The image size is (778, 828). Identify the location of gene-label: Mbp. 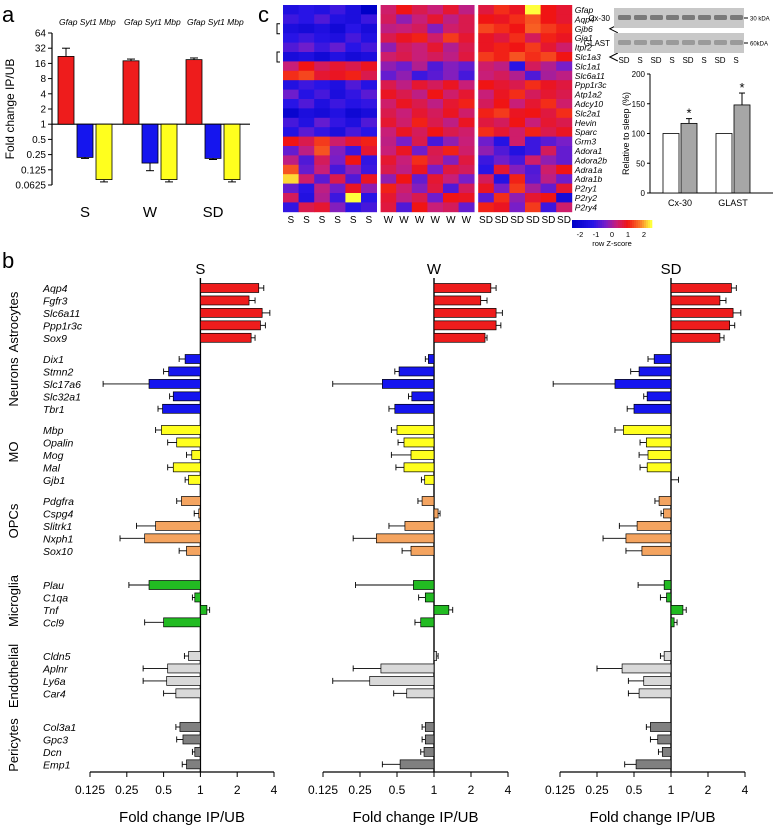
(53, 431).